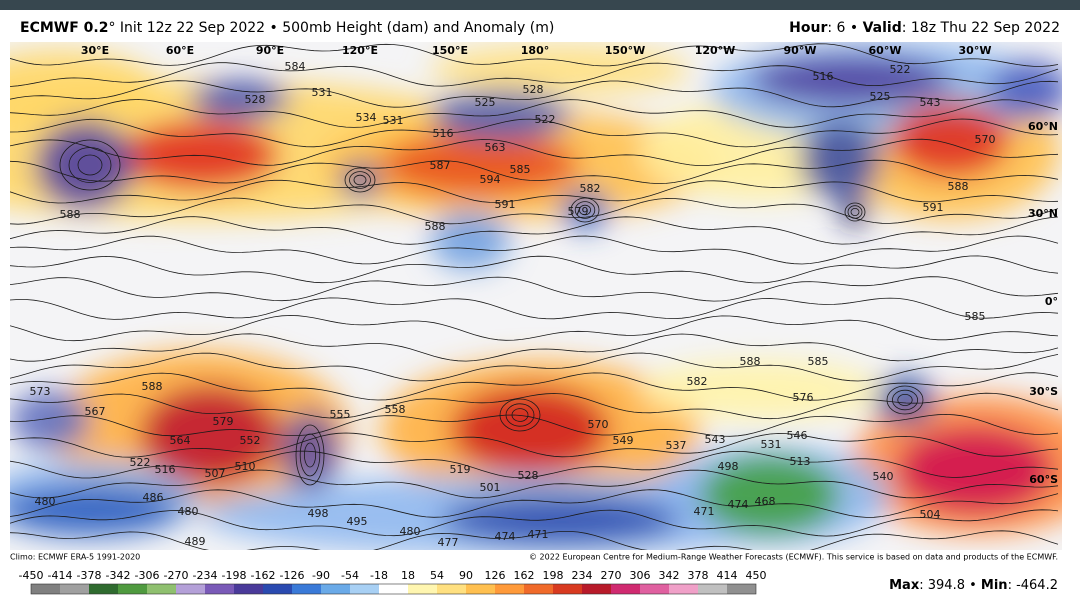 The width and height of the screenshot is (1080, 603). What do you see at coordinates (883, 476) in the screenshot?
I see `contour-label: 540` at bounding box center [883, 476].